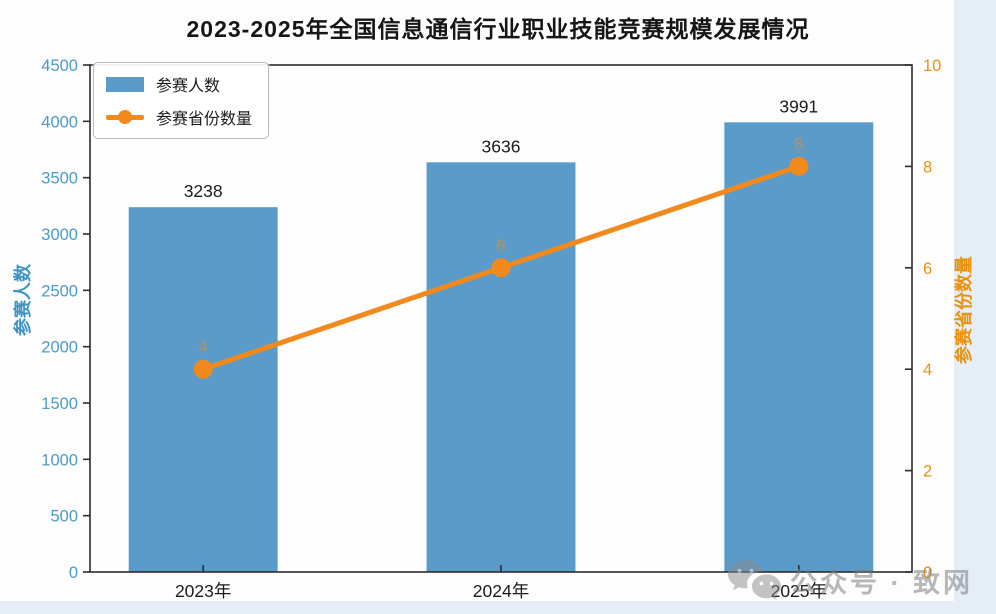  Describe the element at coordinates (204, 119) in the screenshot. I see `legend-label-line-series: 参赛省份数量` at that location.